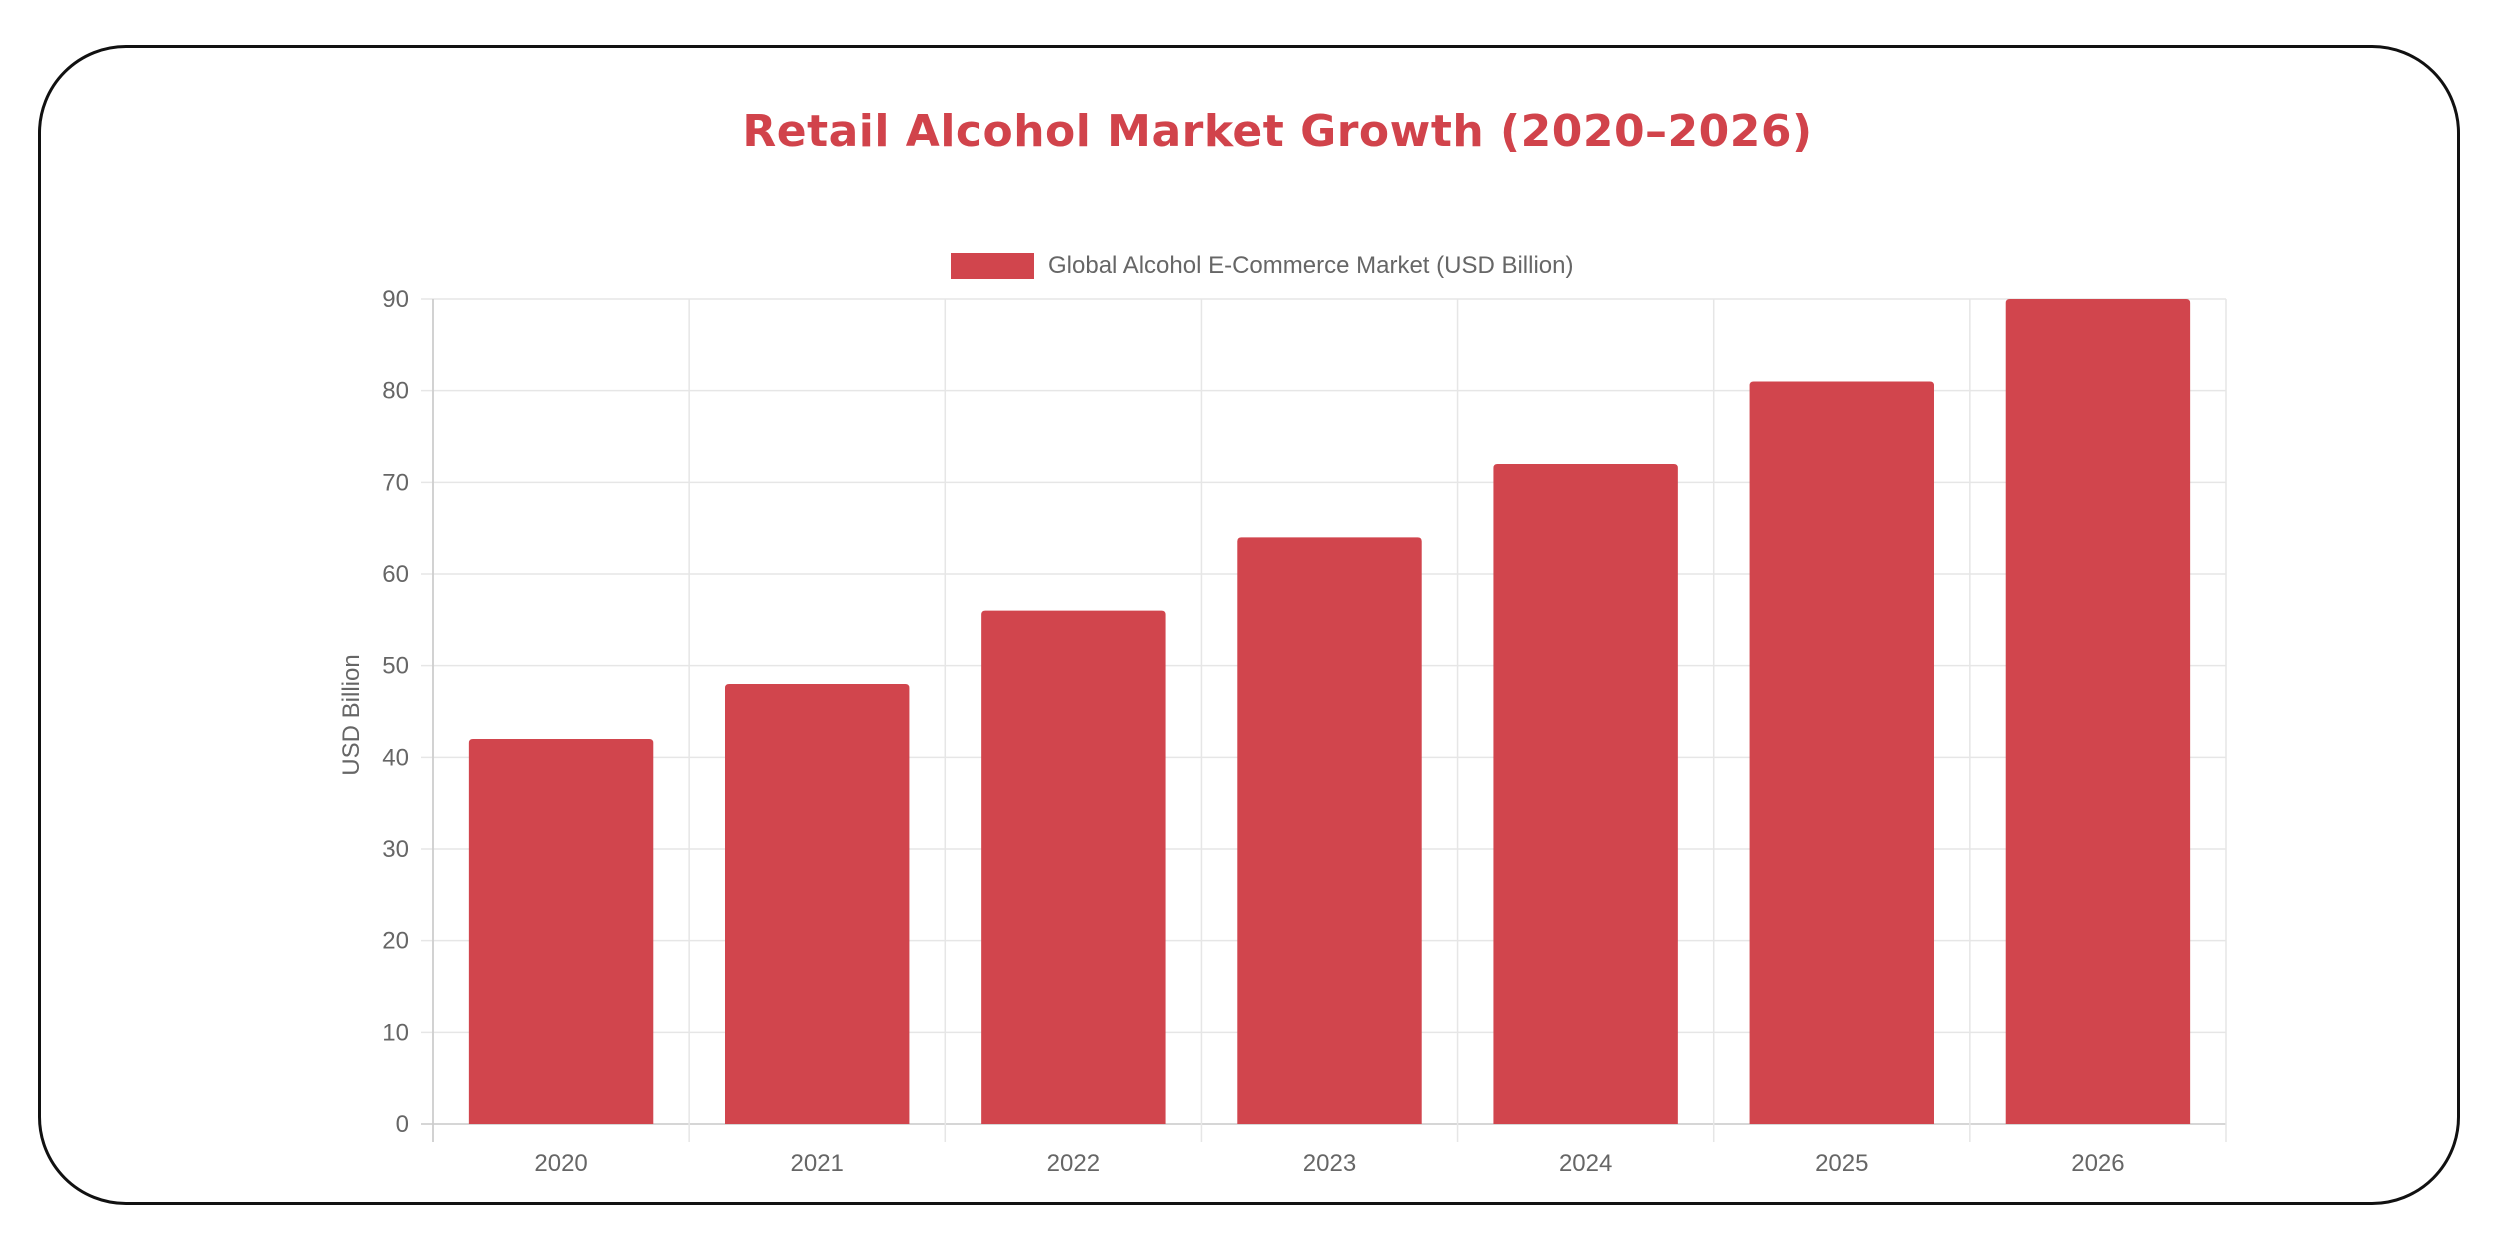  Describe the element at coordinates (395, 666) in the screenshot. I see `y-tick-label: 50` at that location.